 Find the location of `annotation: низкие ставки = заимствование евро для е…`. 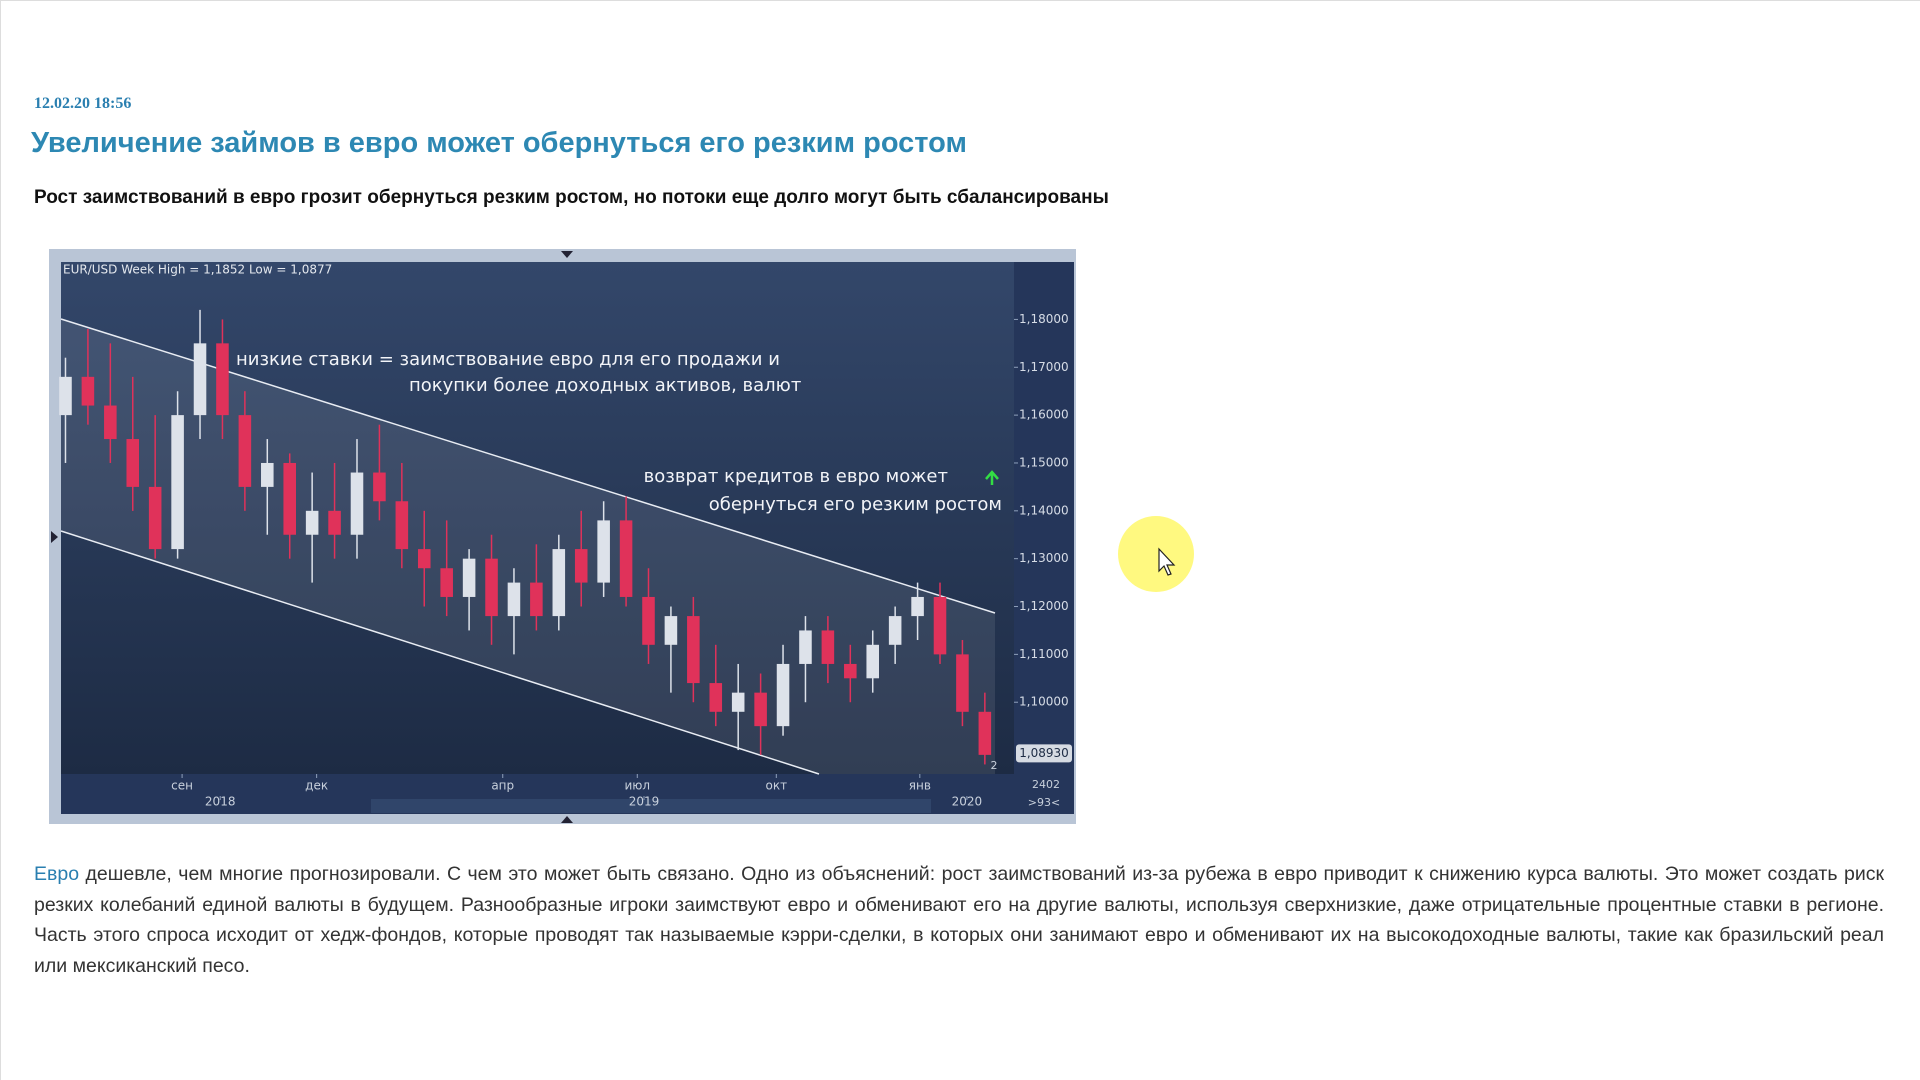

annotation: низкие ставки = заимствование евро для е… is located at coordinates (508, 359).